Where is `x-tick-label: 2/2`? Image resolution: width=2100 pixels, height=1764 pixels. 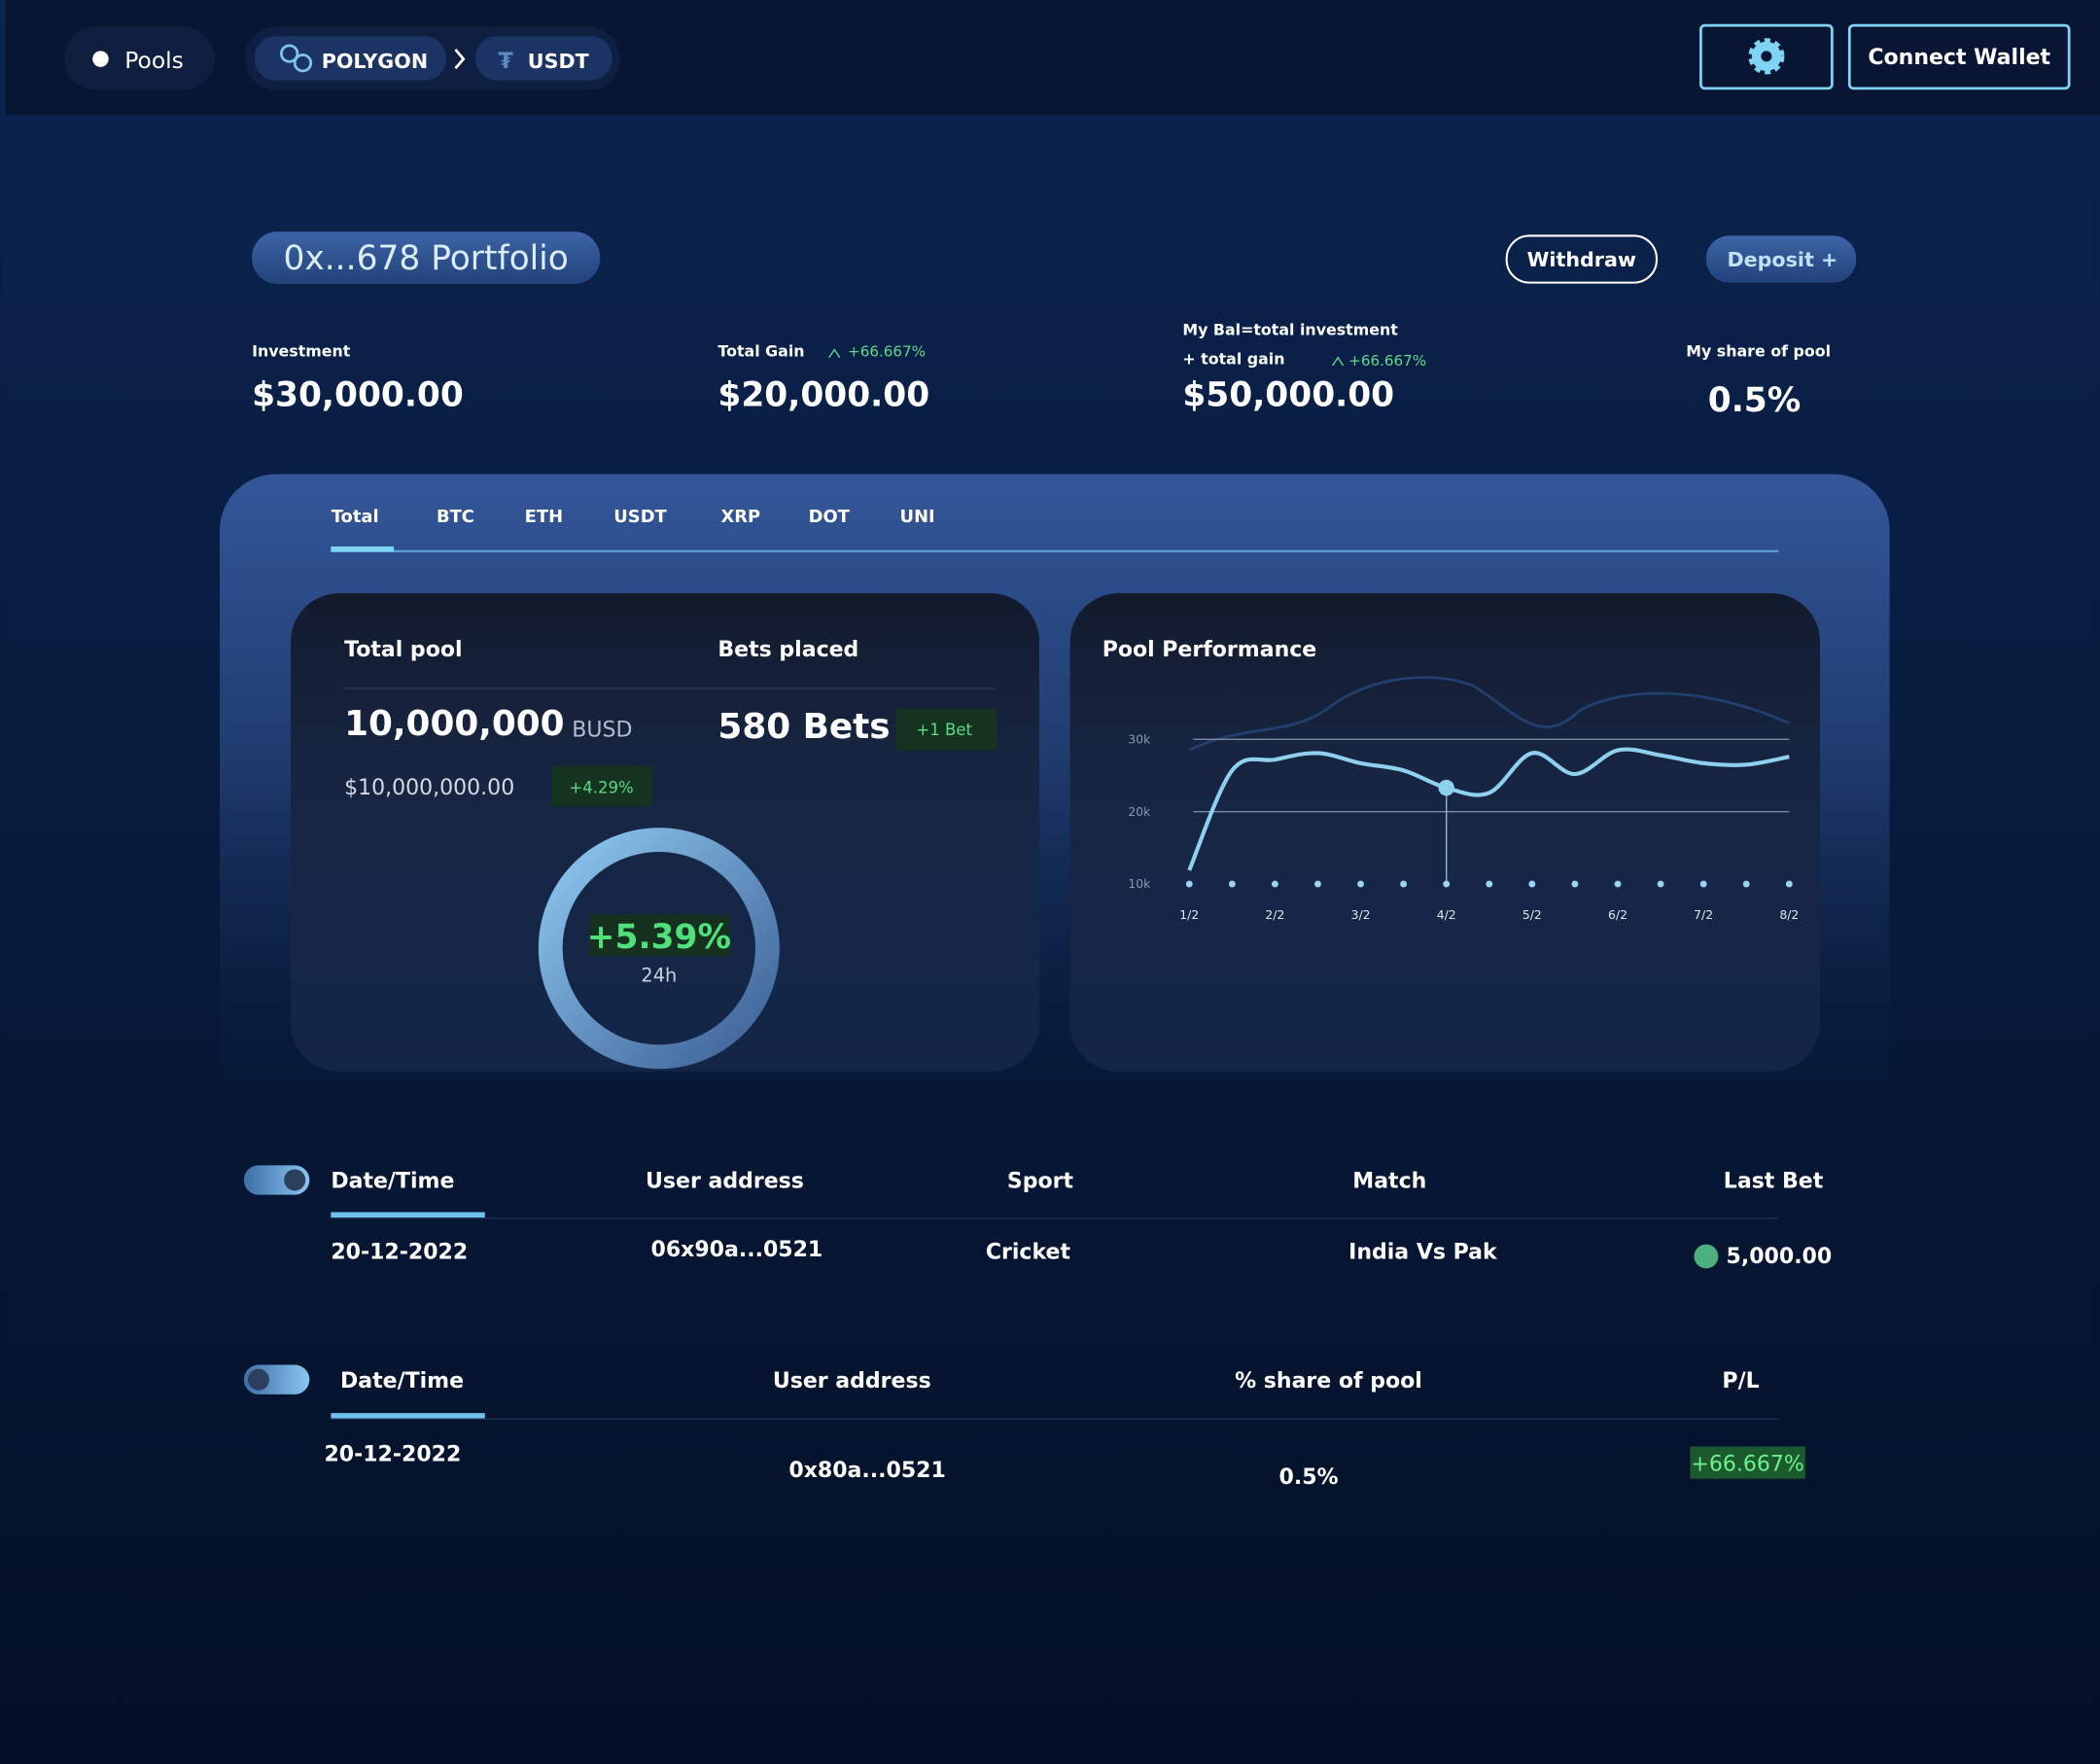
x-tick-label: 2/2 is located at coordinates (1274, 914).